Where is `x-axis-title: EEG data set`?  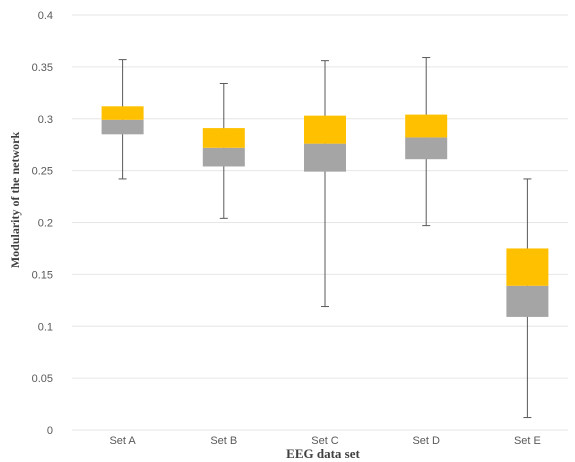 x-axis-title: EEG data set is located at coordinates (323, 453).